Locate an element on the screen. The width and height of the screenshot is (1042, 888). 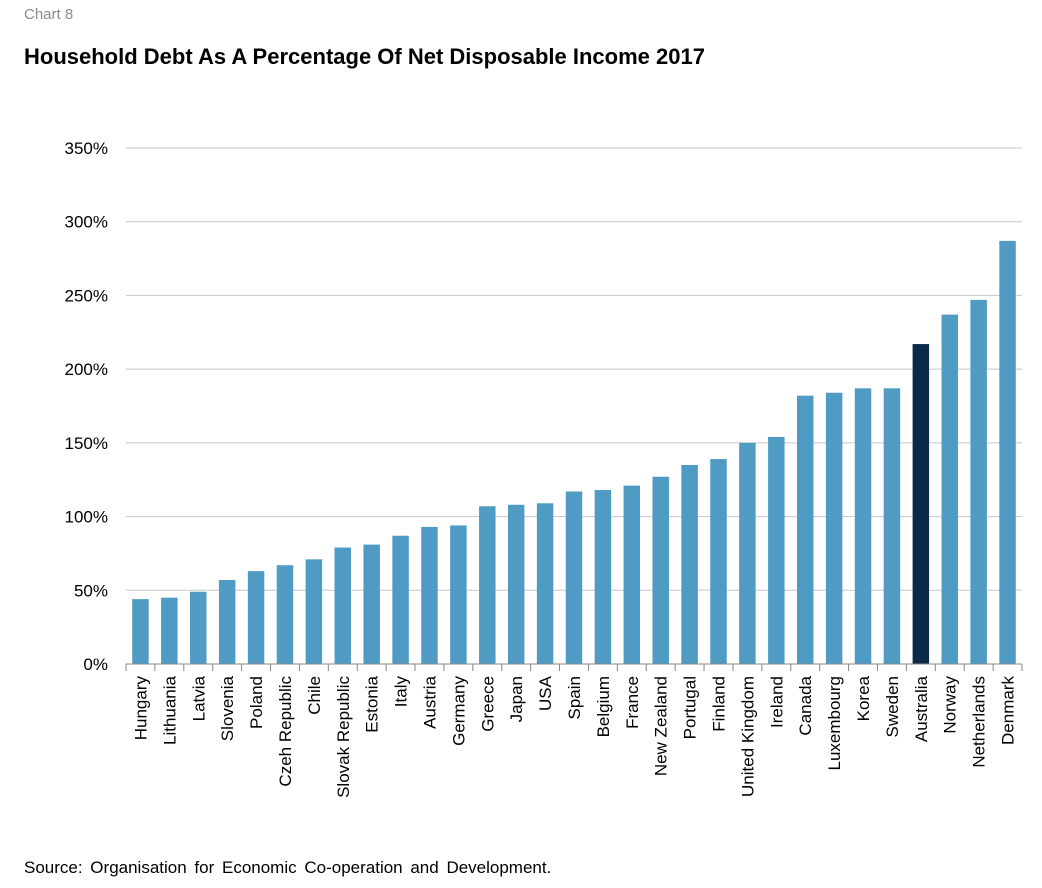
y-tick-label: 150% is located at coordinates (86, 443).